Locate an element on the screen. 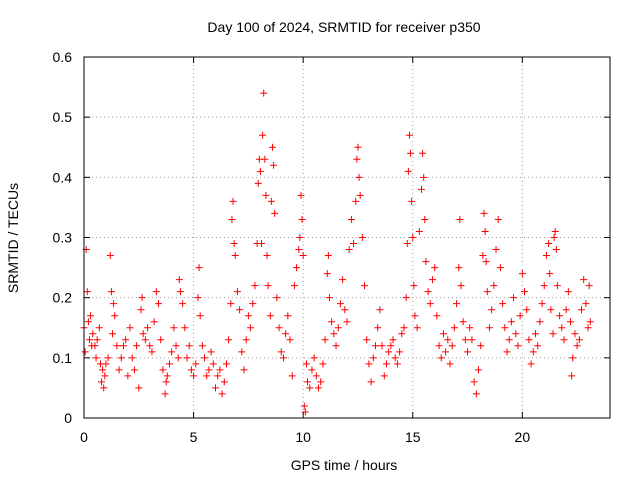  x-tick-label: 0 is located at coordinates (84, 437).